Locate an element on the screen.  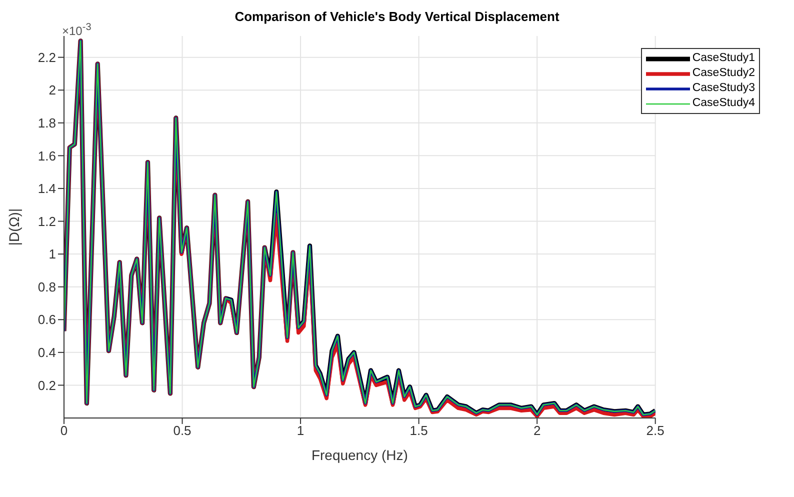
y-tick-label: 1.2 is located at coordinates (47, 221).